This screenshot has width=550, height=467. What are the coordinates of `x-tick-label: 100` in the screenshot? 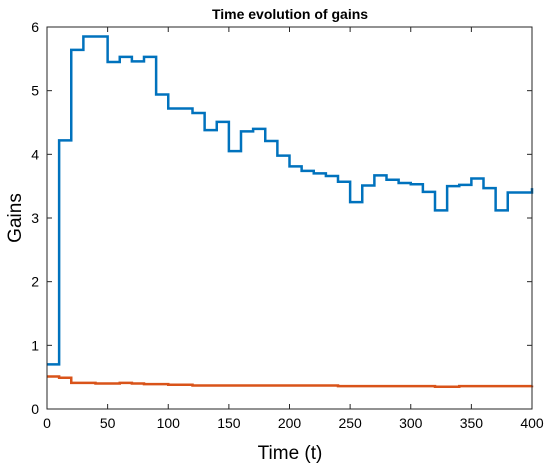 It's located at (169, 423).